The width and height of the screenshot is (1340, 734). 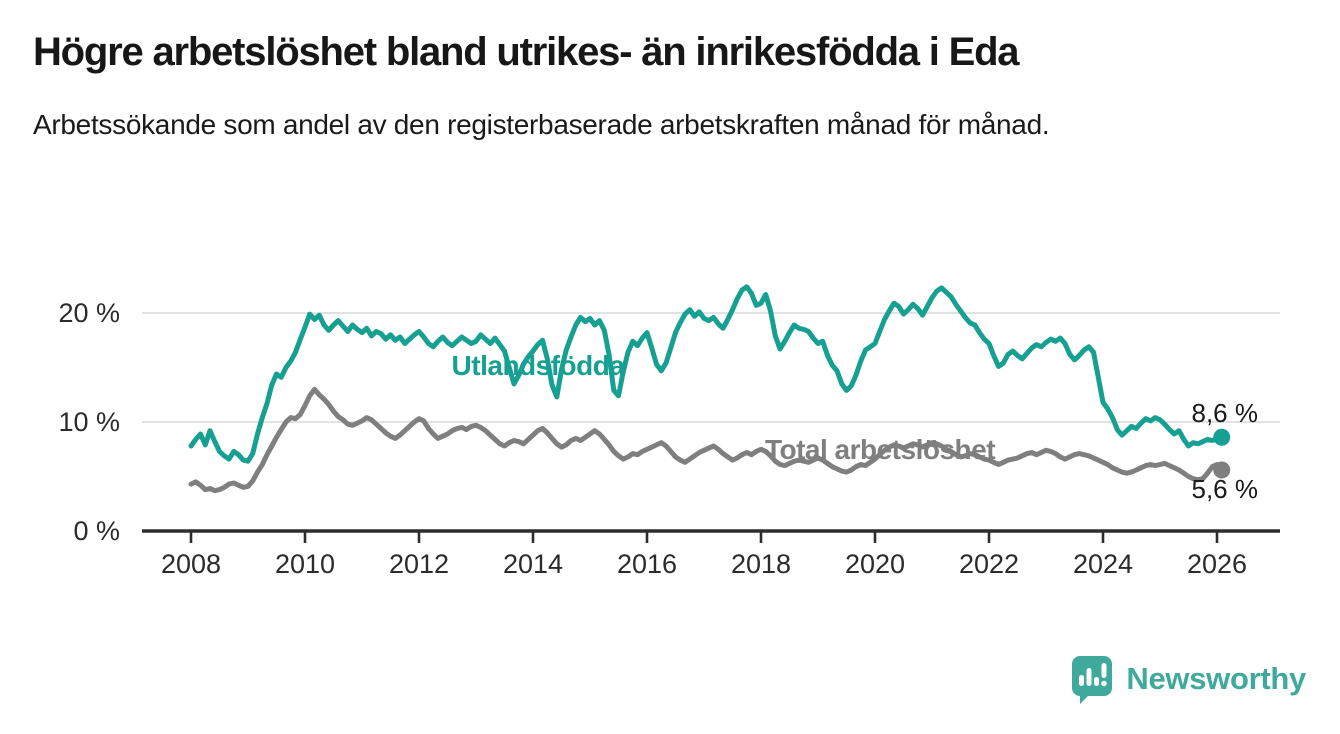 I want to click on series-end-dot-total-arbetslöshet, so click(x=1222, y=470).